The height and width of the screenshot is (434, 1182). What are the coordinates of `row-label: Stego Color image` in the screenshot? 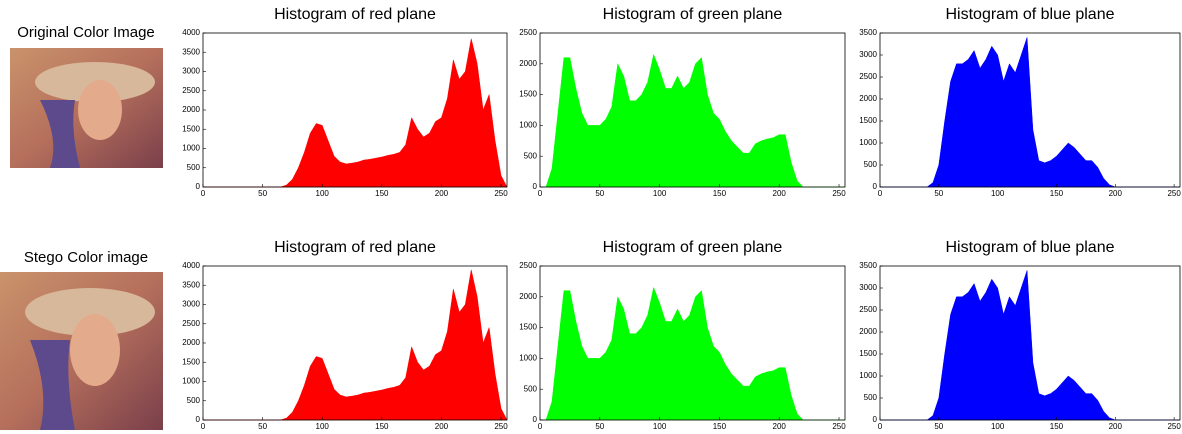 It's located at (86, 257).